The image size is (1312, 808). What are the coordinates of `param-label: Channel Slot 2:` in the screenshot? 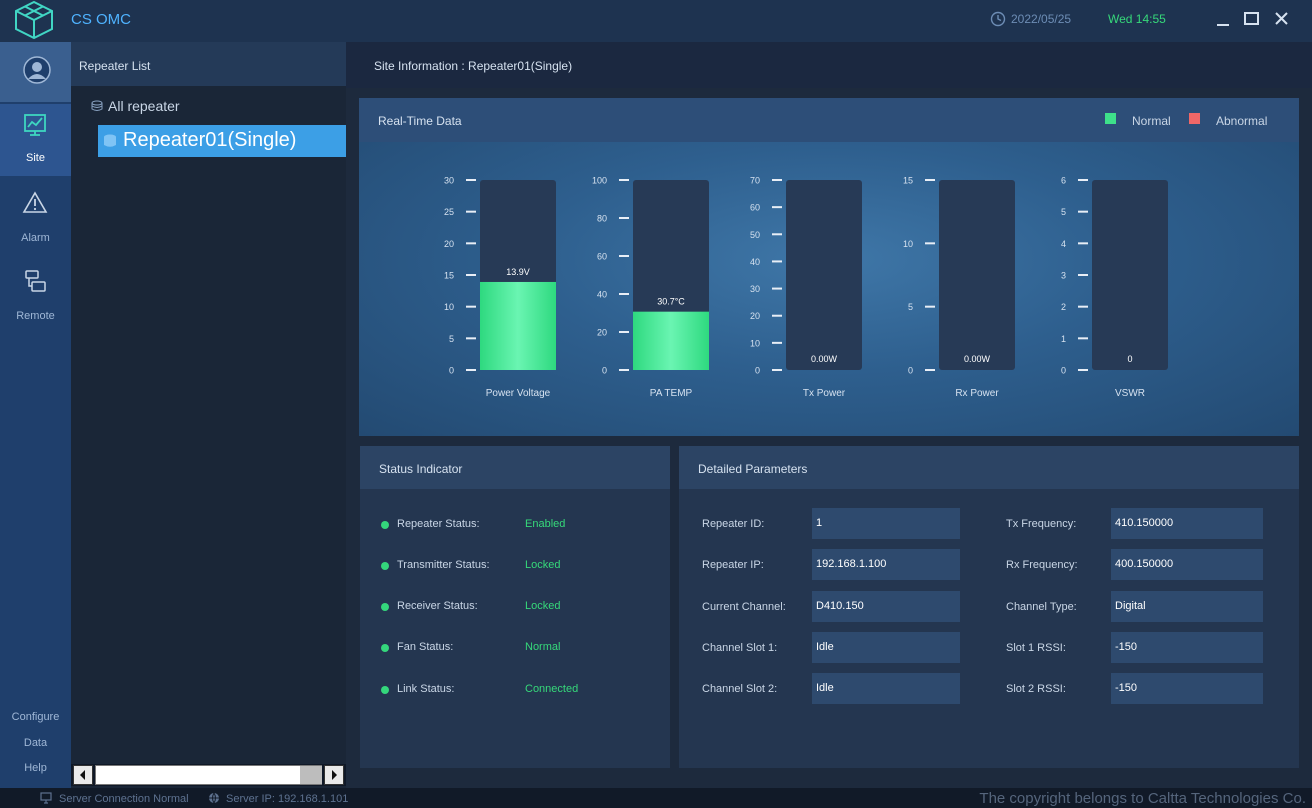 It's located at (740, 689).